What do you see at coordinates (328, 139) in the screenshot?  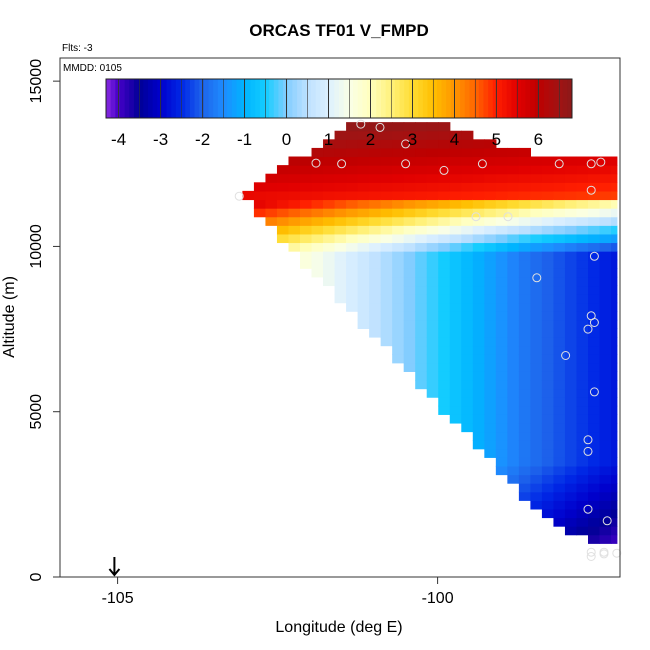 I see `colorbar-tick-label: 1` at bounding box center [328, 139].